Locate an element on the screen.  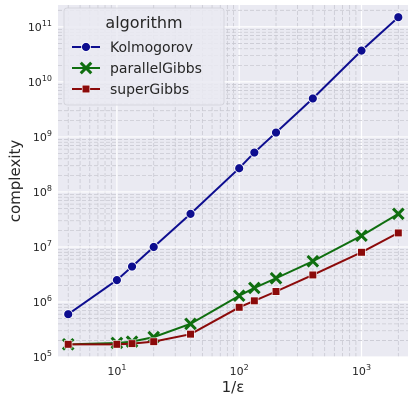
y-tick-label: 10⁹ is located at coordinates (42, 136).